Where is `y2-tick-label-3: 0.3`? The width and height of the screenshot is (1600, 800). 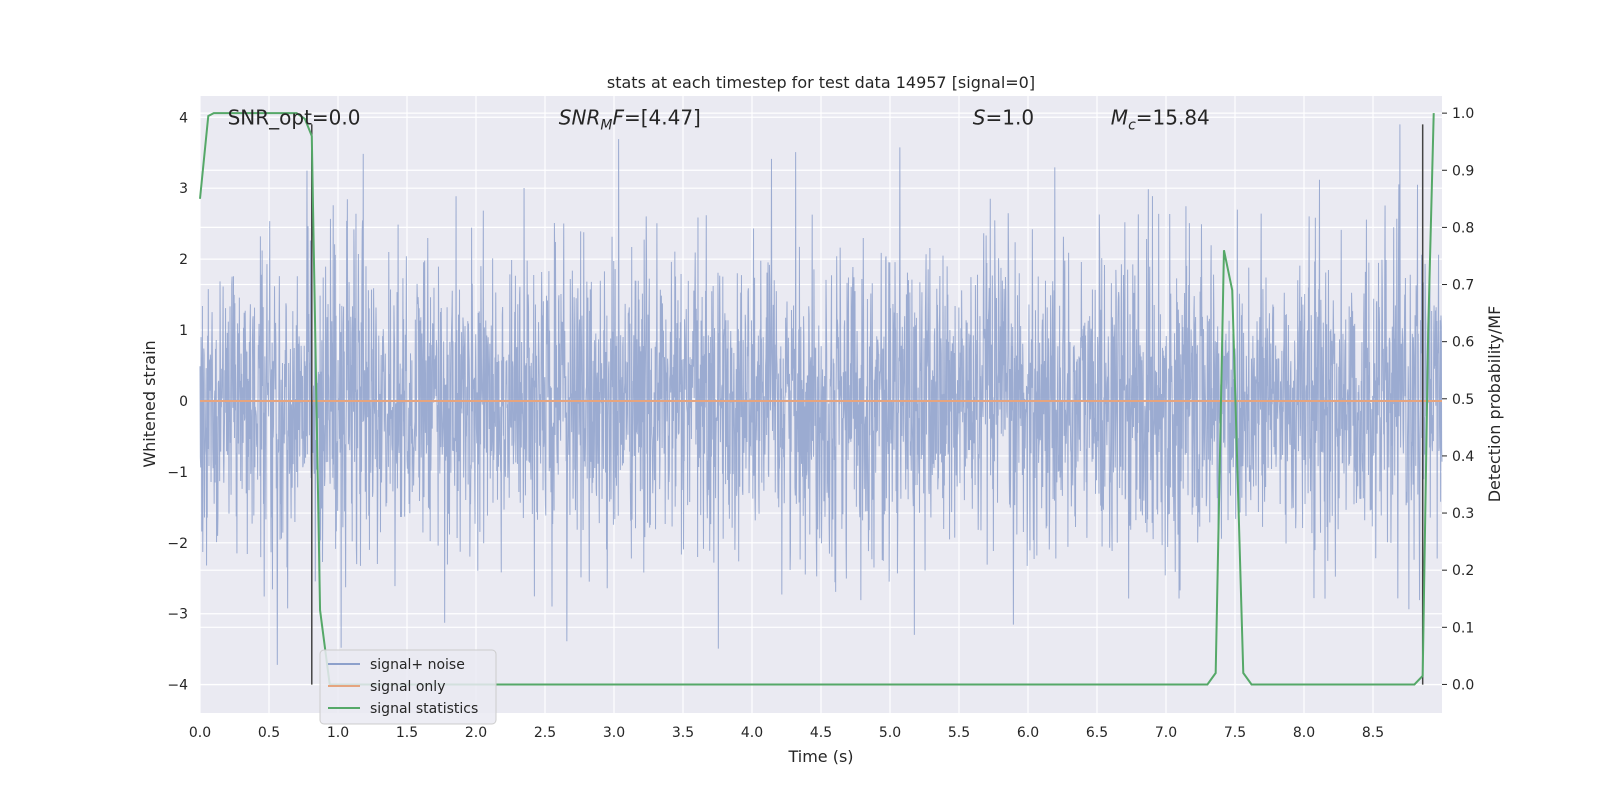
y2-tick-label-3: 0.3 is located at coordinates (1463, 514).